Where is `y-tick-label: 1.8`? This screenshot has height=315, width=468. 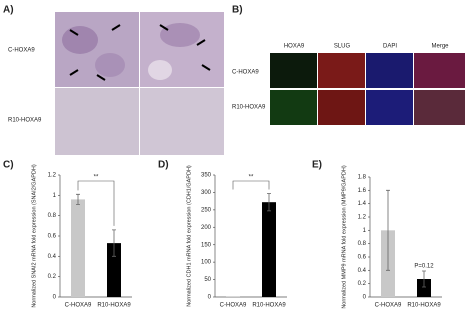 y-tick-label: 1.8 is located at coordinates (362, 178).